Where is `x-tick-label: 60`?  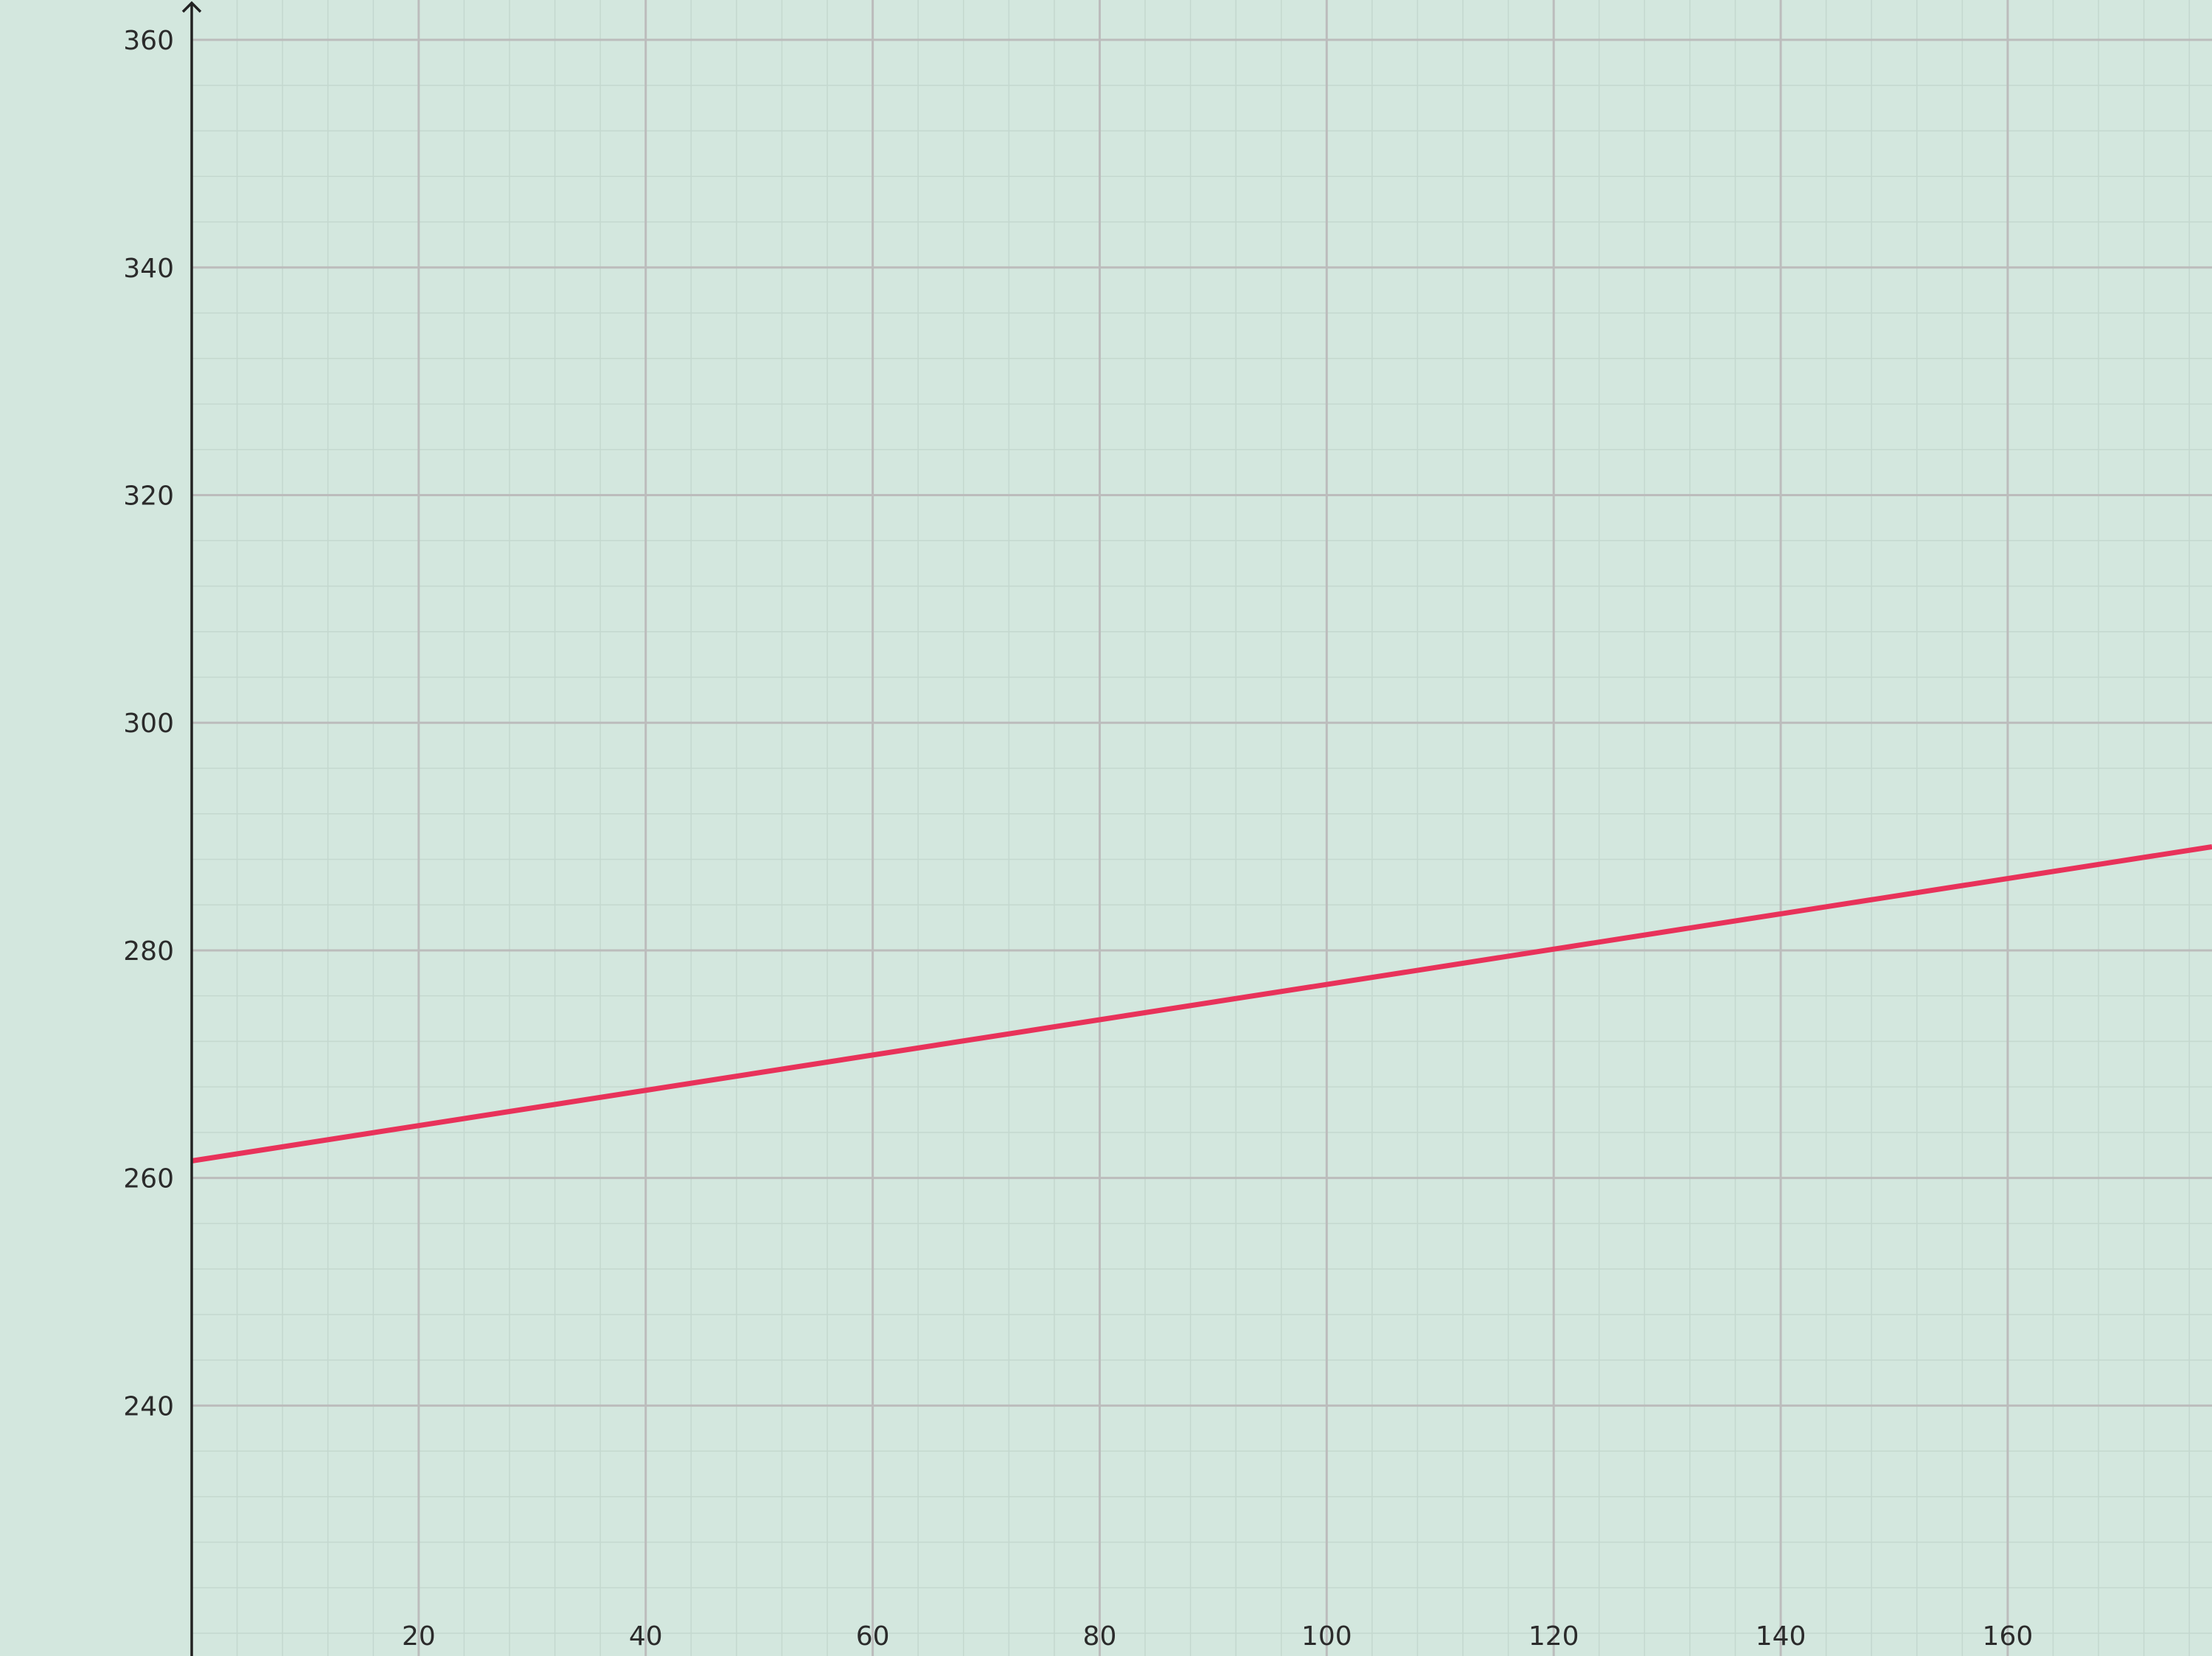
x-tick-label: 60 is located at coordinates (873, 1636).